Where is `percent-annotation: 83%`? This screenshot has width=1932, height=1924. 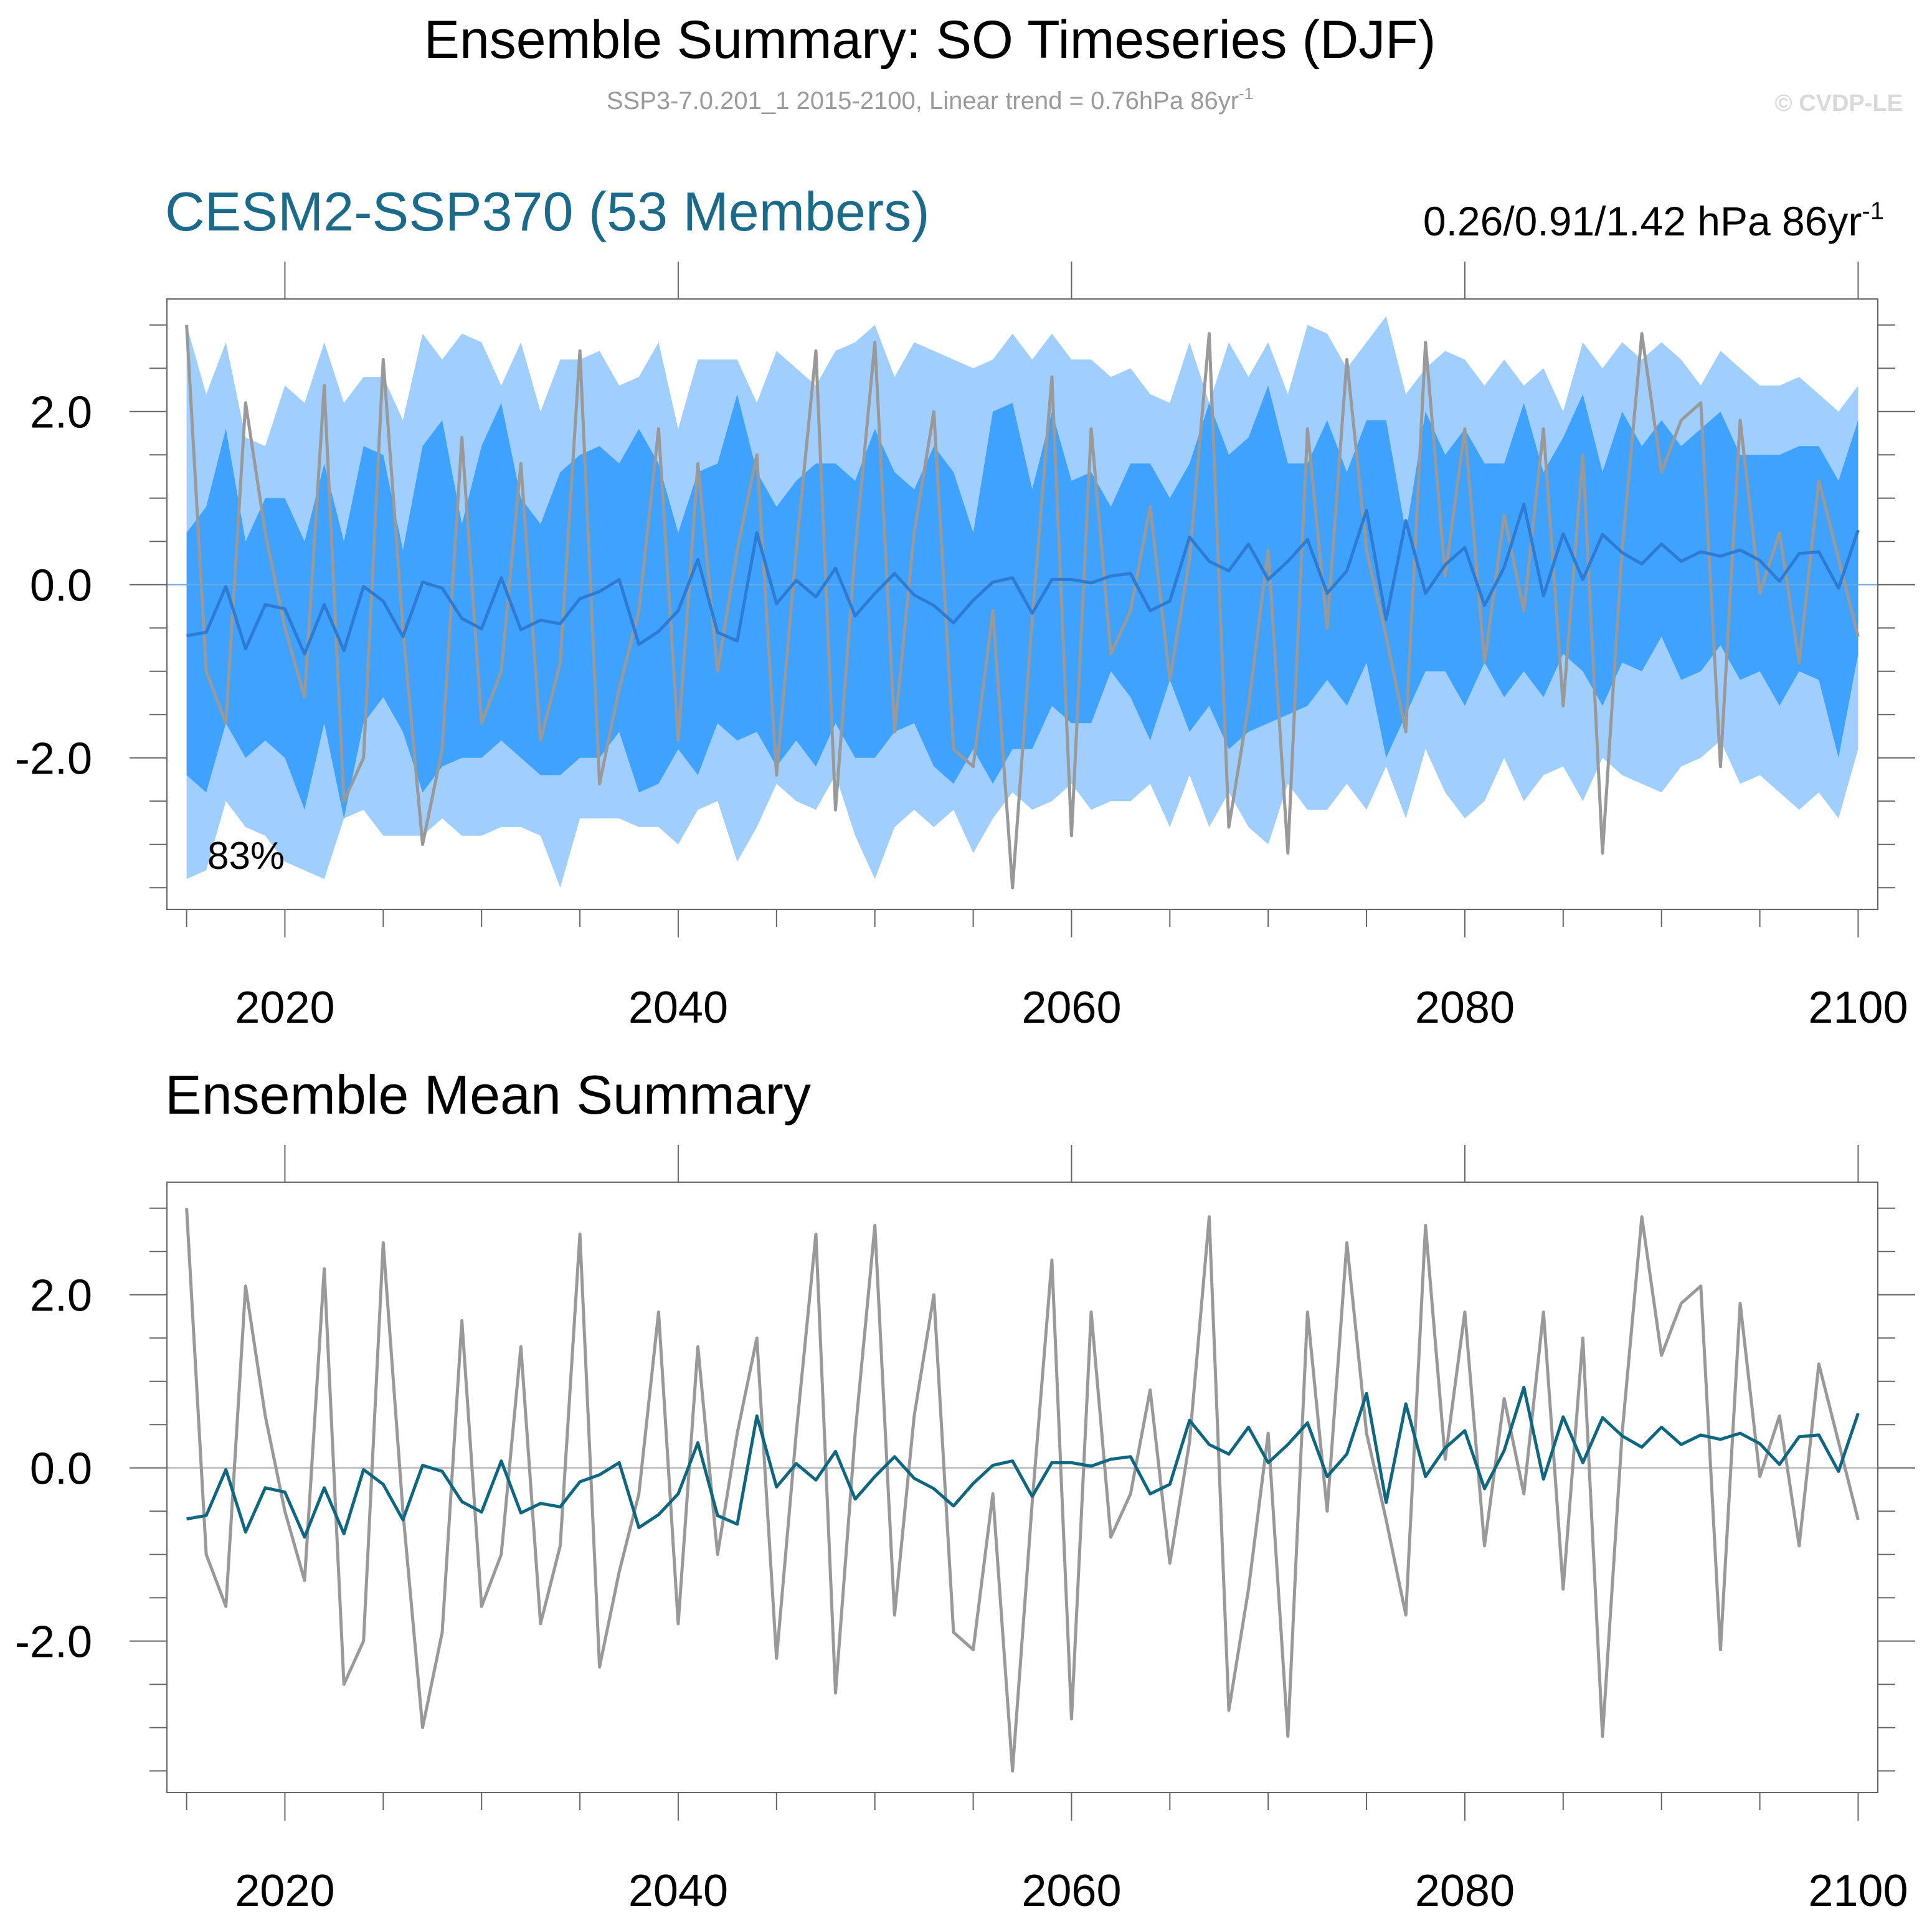
percent-annotation: 83% is located at coordinates (246, 856).